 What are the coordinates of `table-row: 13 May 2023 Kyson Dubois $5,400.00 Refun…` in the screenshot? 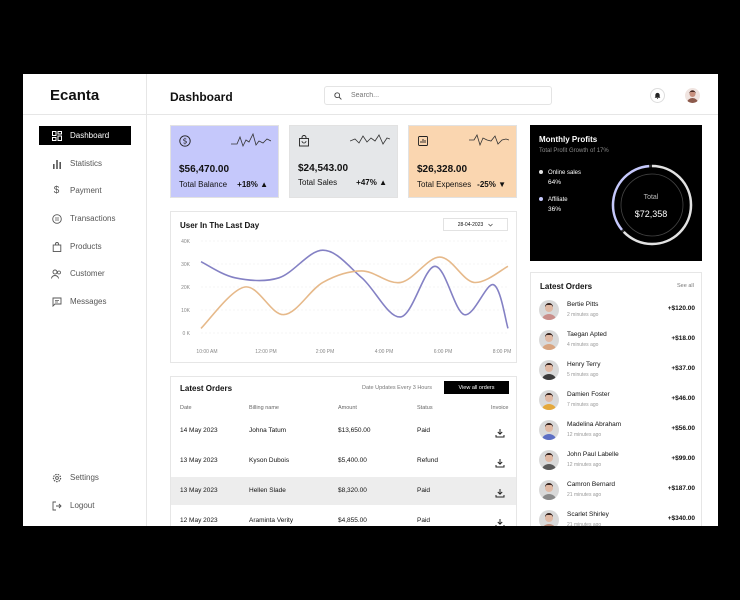 It's located at (343, 461).